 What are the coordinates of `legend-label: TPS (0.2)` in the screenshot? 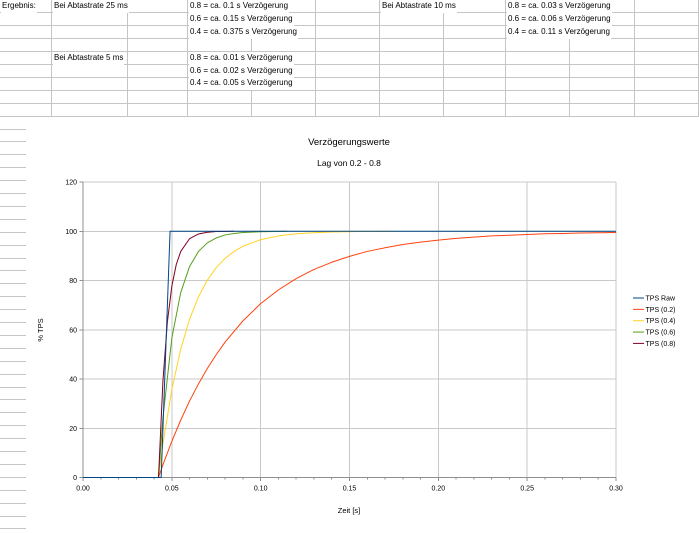 It's located at (661, 310).